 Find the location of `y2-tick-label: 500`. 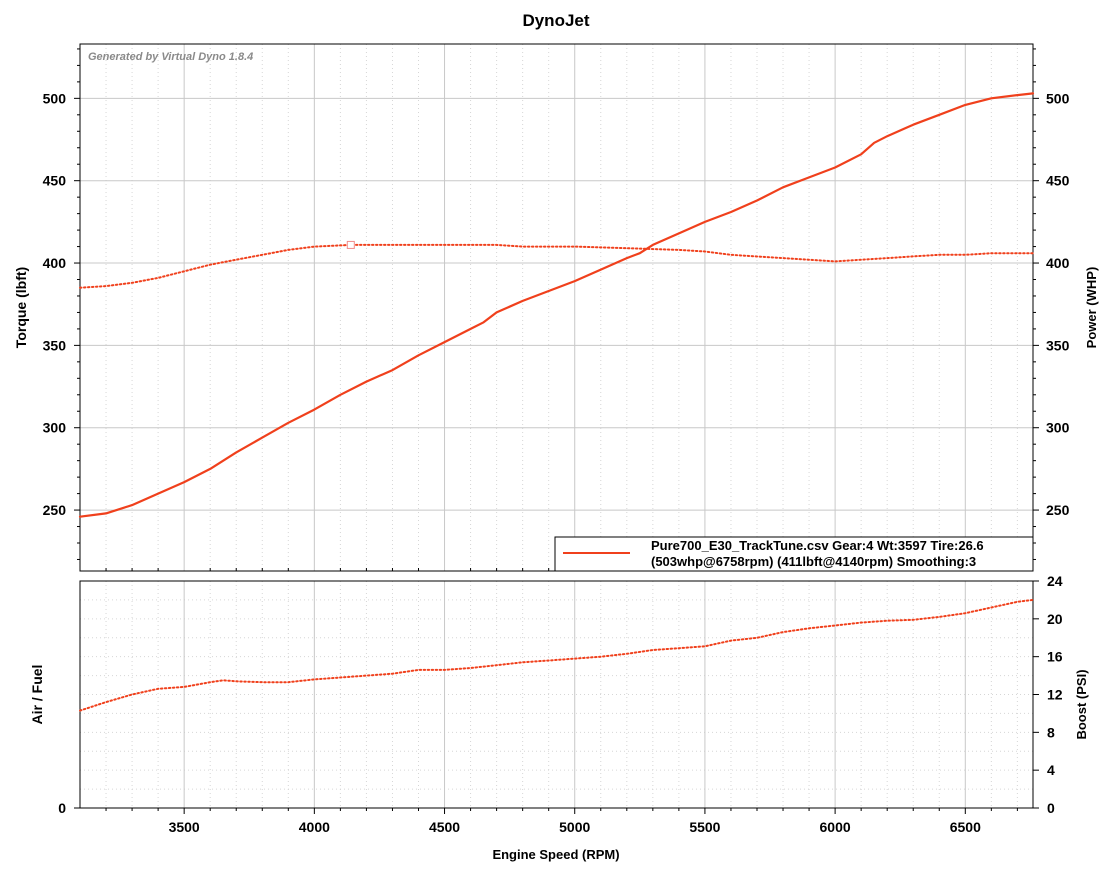

y2-tick-label: 500 is located at coordinates (1058, 98).